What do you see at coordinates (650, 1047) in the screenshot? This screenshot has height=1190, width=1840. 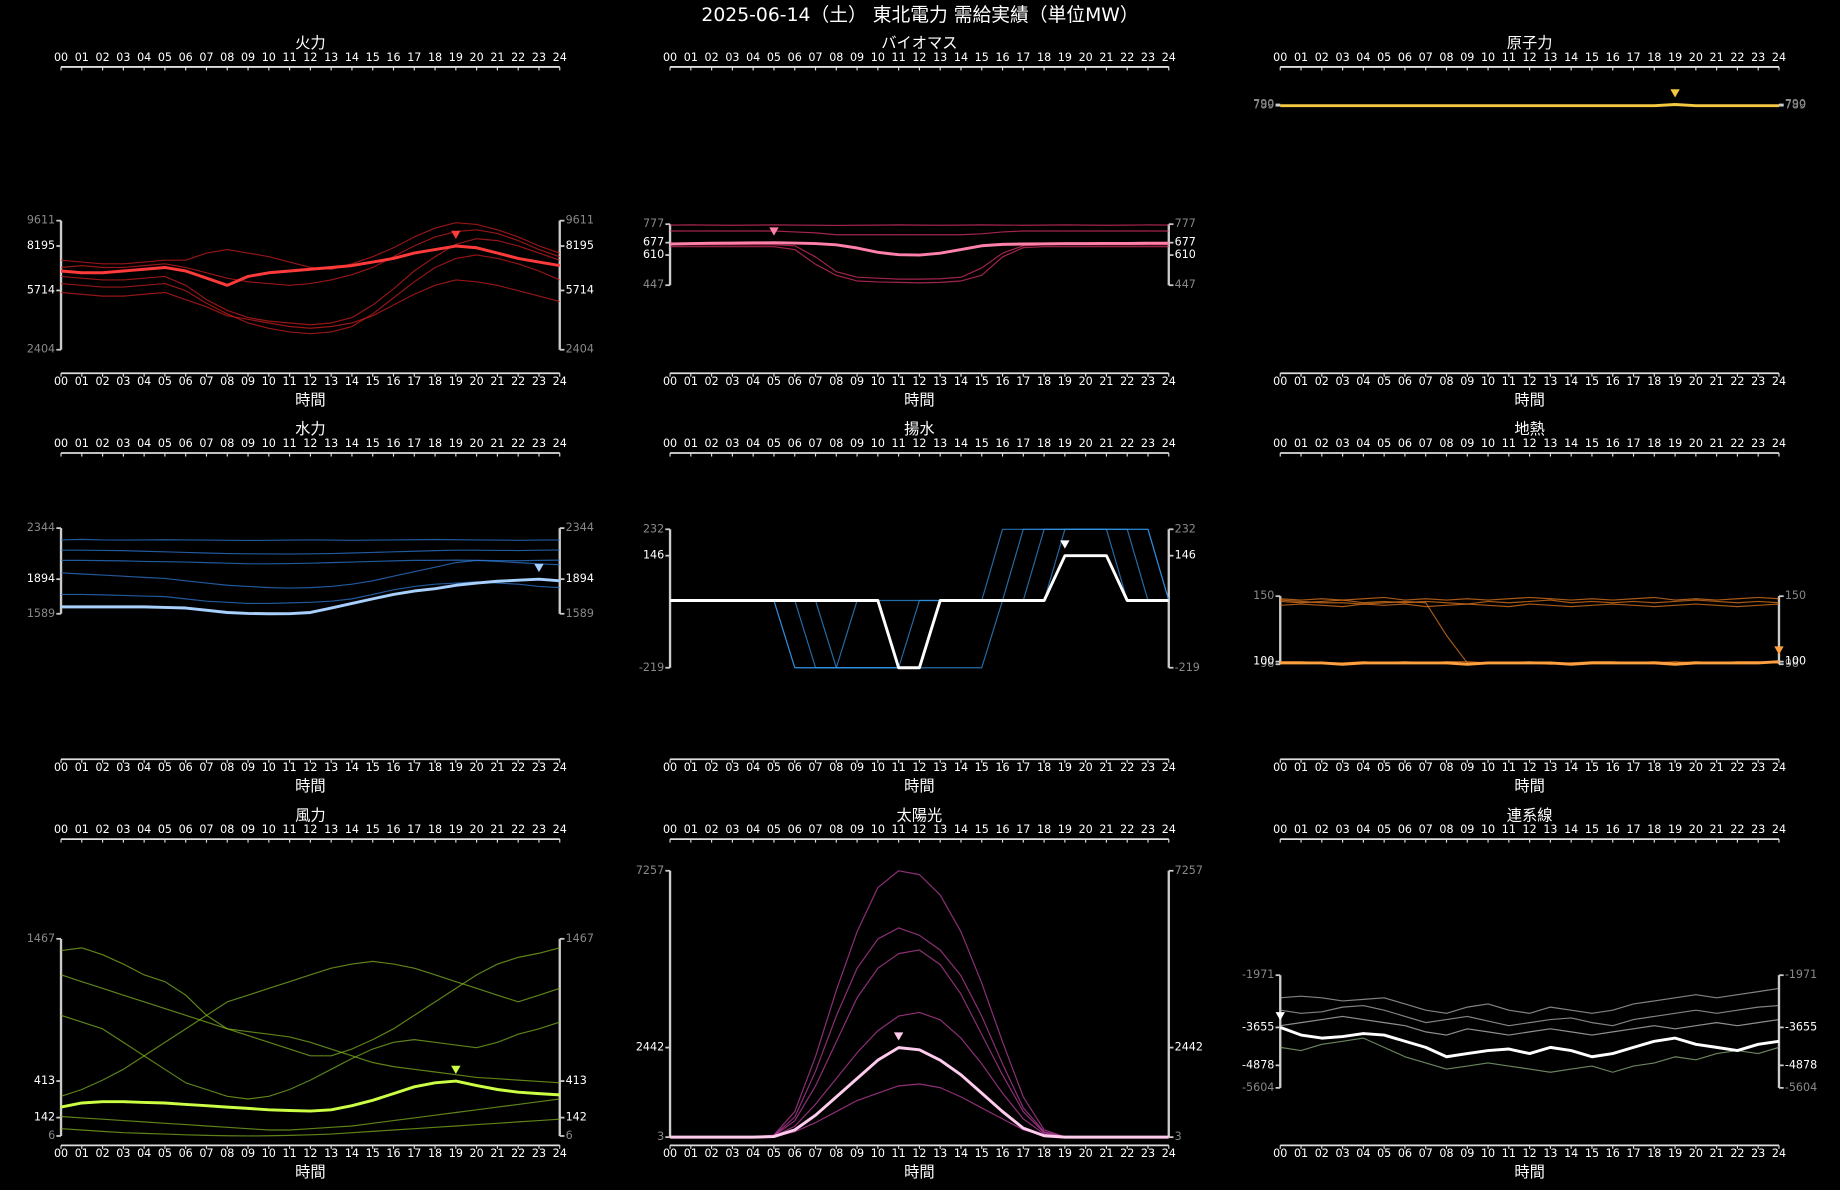 I see `y-tick-label: 2442` at bounding box center [650, 1047].